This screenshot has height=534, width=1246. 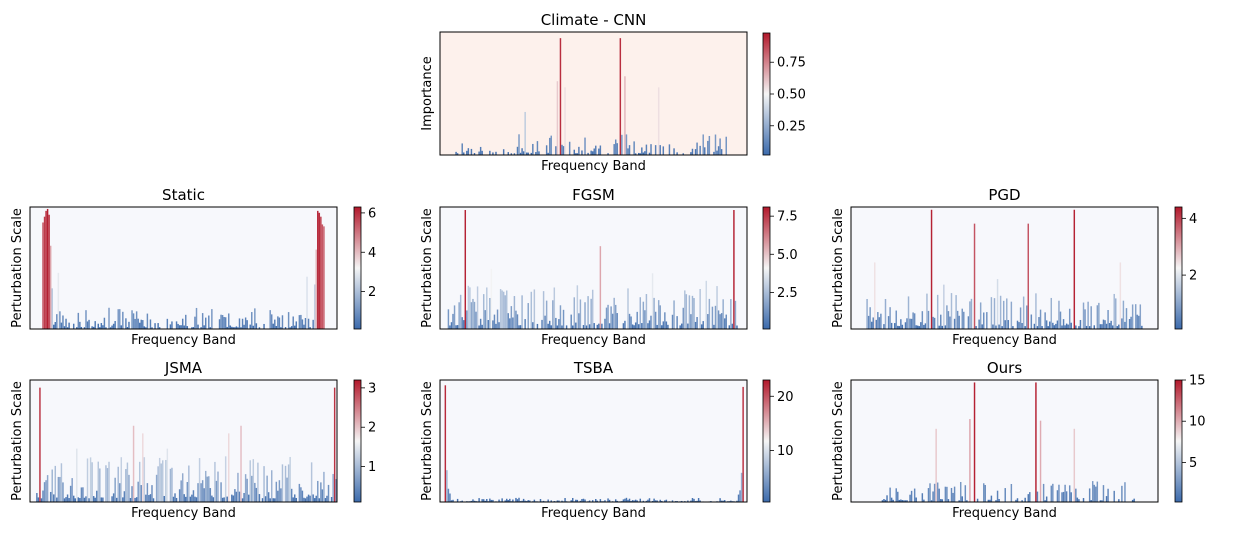 I want to click on bars, so click(x=1004, y=269).